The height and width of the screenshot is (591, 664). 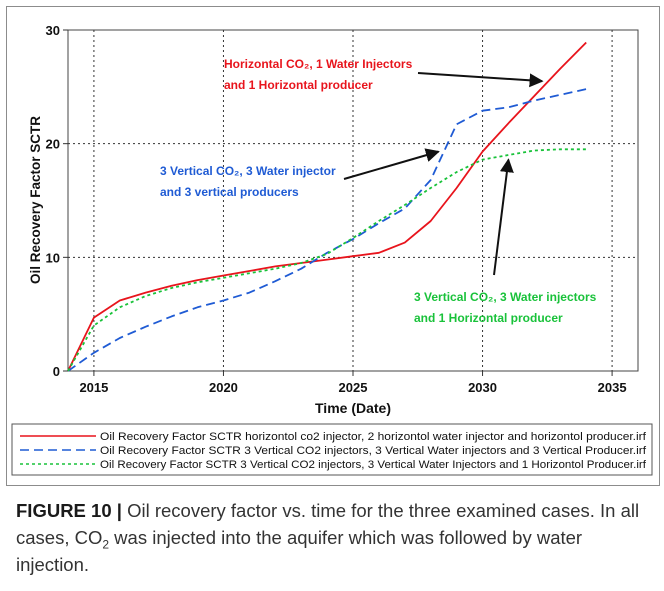 What do you see at coordinates (56, 371) in the screenshot?
I see `y-tick-label: 0` at bounding box center [56, 371].